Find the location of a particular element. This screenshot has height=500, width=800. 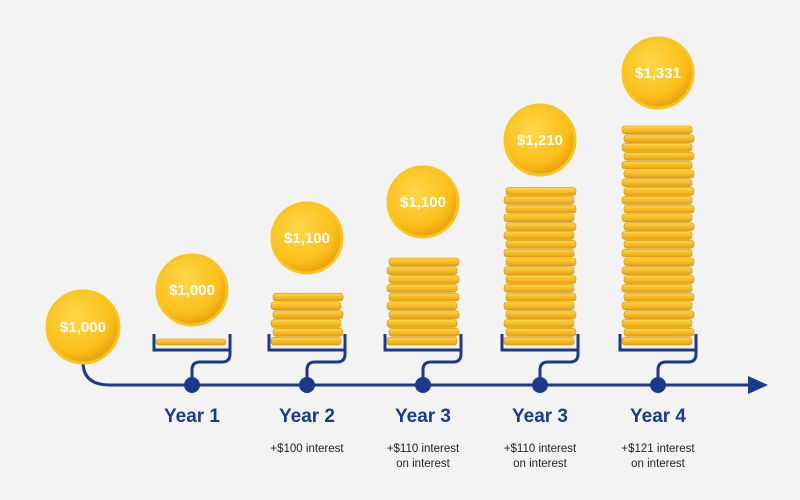

year-label: Year 4 is located at coordinates (658, 416).